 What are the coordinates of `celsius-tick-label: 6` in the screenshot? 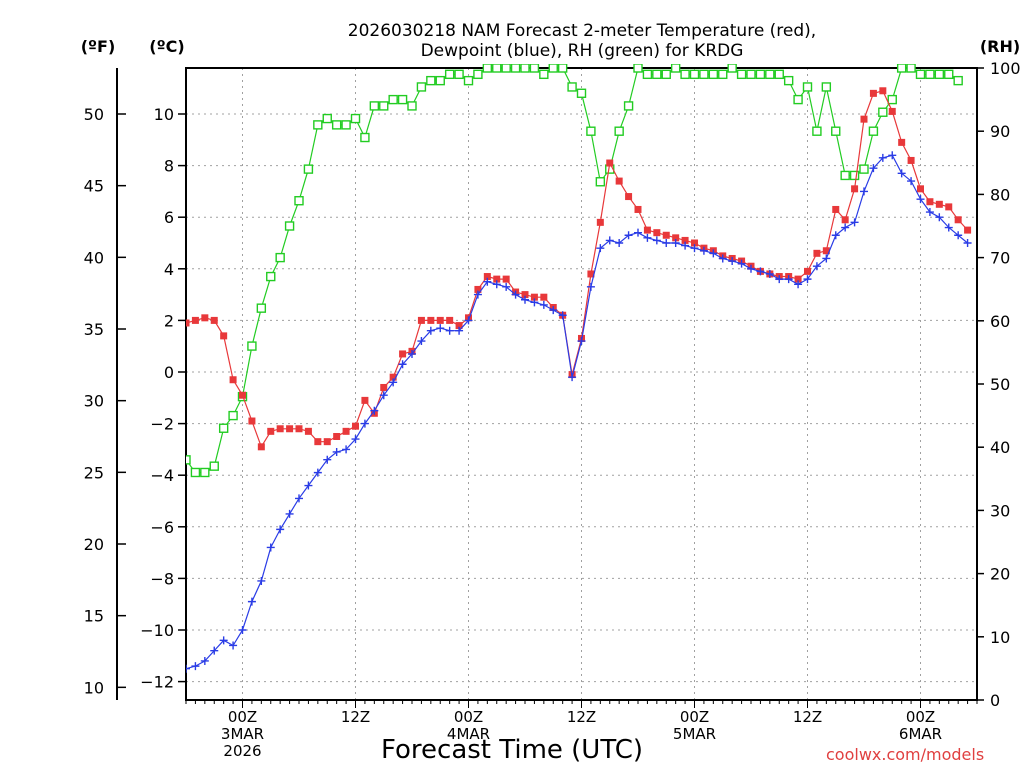 It's located at (169, 217).